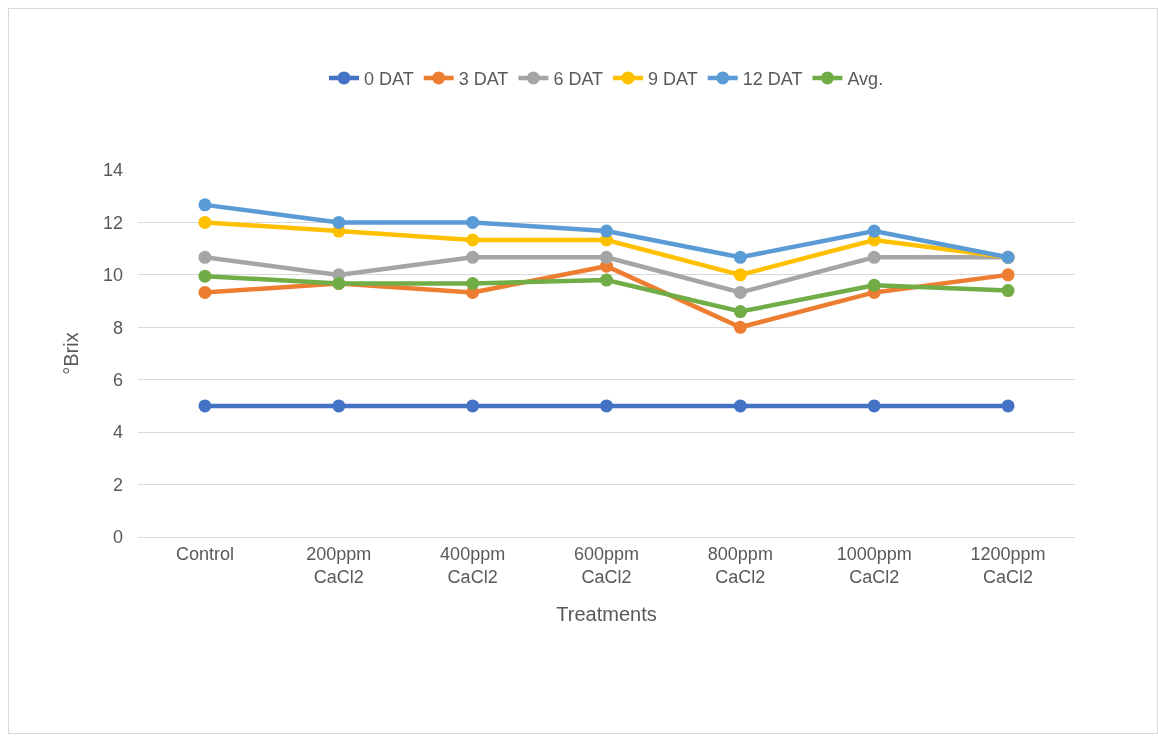 This screenshot has width=1158, height=736. I want to click on x-tick-label: 400ppm CaCl2, so click(473, 565).